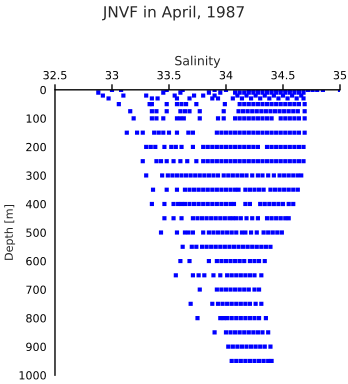 Image resolution: width=348 pixels, height=384 pixels. What do you see at coordinates (173, 13) in the screenshot?
I see `chart-title: JNVF in April, 1987` at bounding box center [173, 13].